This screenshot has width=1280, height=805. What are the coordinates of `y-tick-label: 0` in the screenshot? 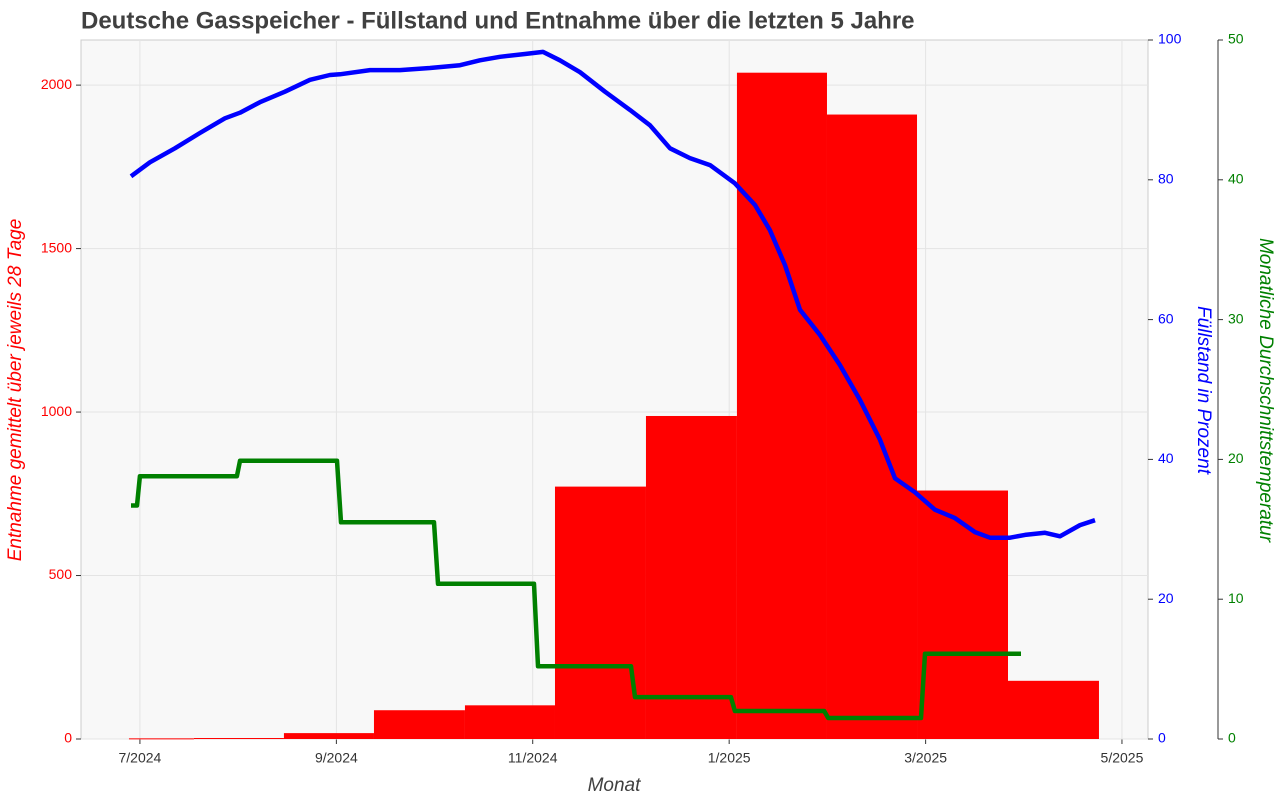 It's located at (68, 738).